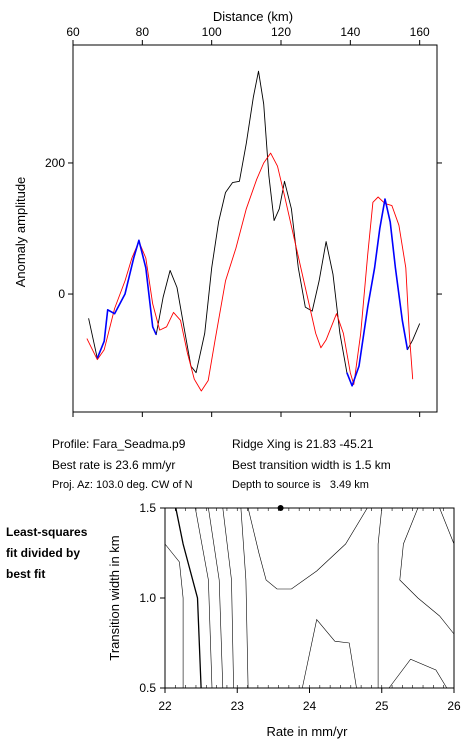 Image resolution: width=467 pixels, height=745 pixels. Describe the element at coordinates (303, 444) in the screenshot. I see `ridge-crossing: Ridge Xing is 21.83 -45.21` at that location.